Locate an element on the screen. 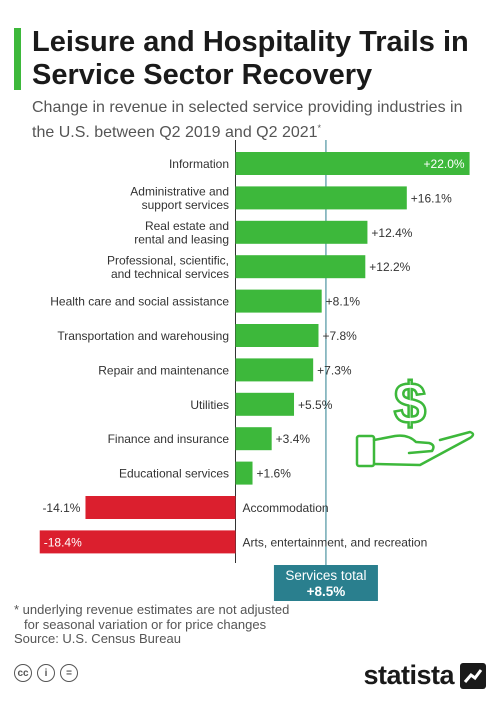 The height and width of the screenshot is (704, 500). brand-mark-icon is located at coordinates (473, 675).